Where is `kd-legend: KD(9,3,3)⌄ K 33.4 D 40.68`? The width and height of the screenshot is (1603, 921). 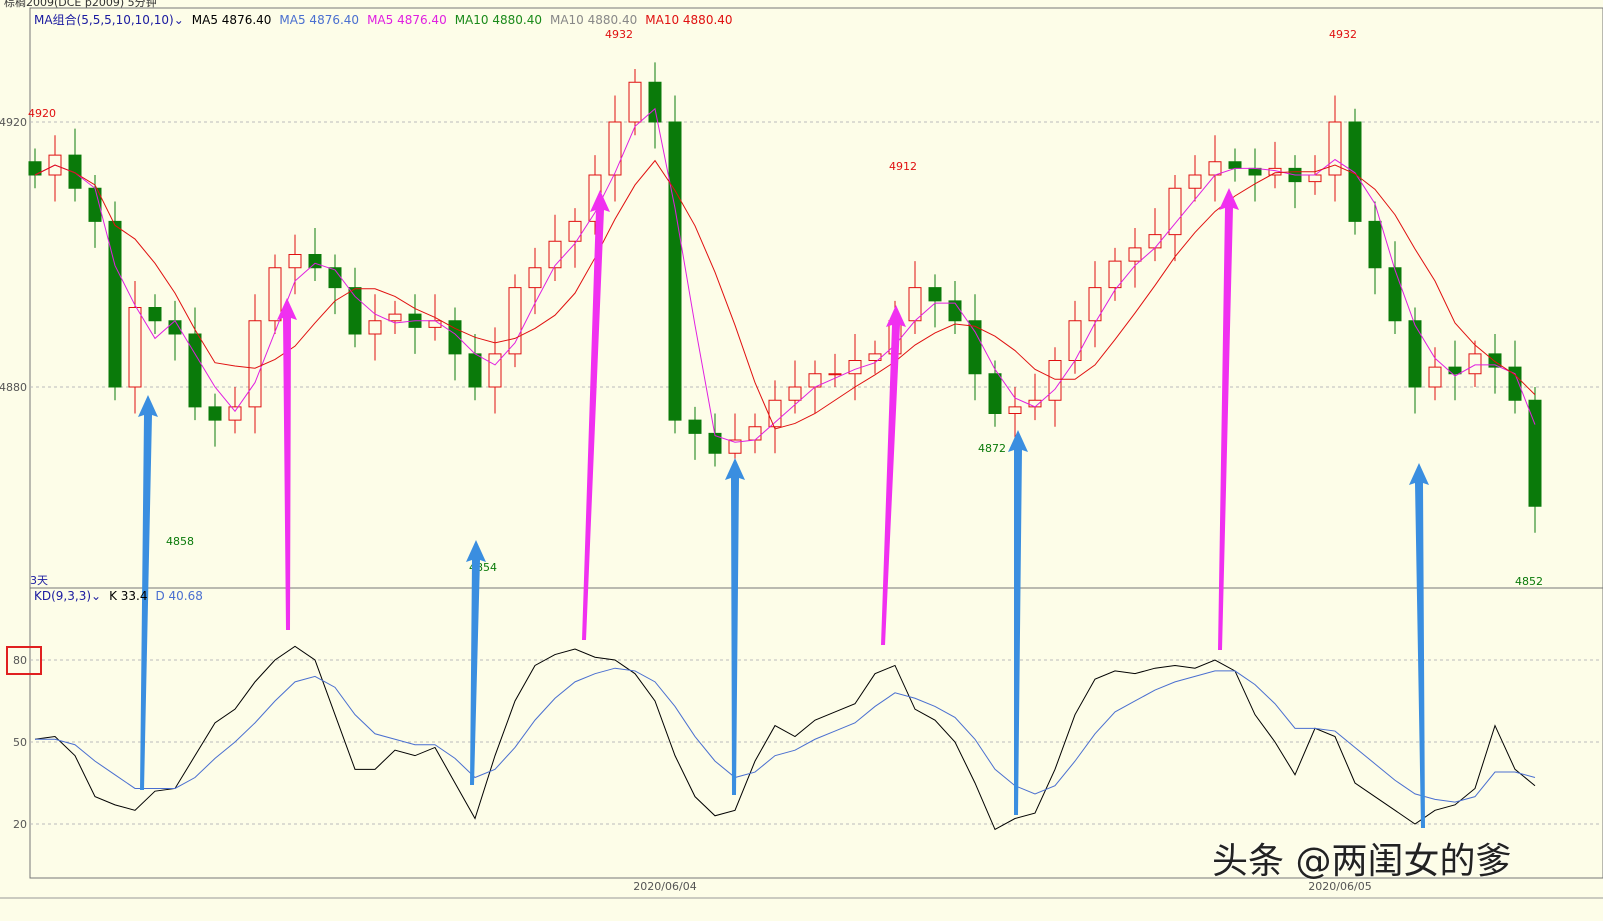
kd-legend: KD(9,3,3)⌄ K 33.4 D 40.68 is located at coordinates (122, 596).